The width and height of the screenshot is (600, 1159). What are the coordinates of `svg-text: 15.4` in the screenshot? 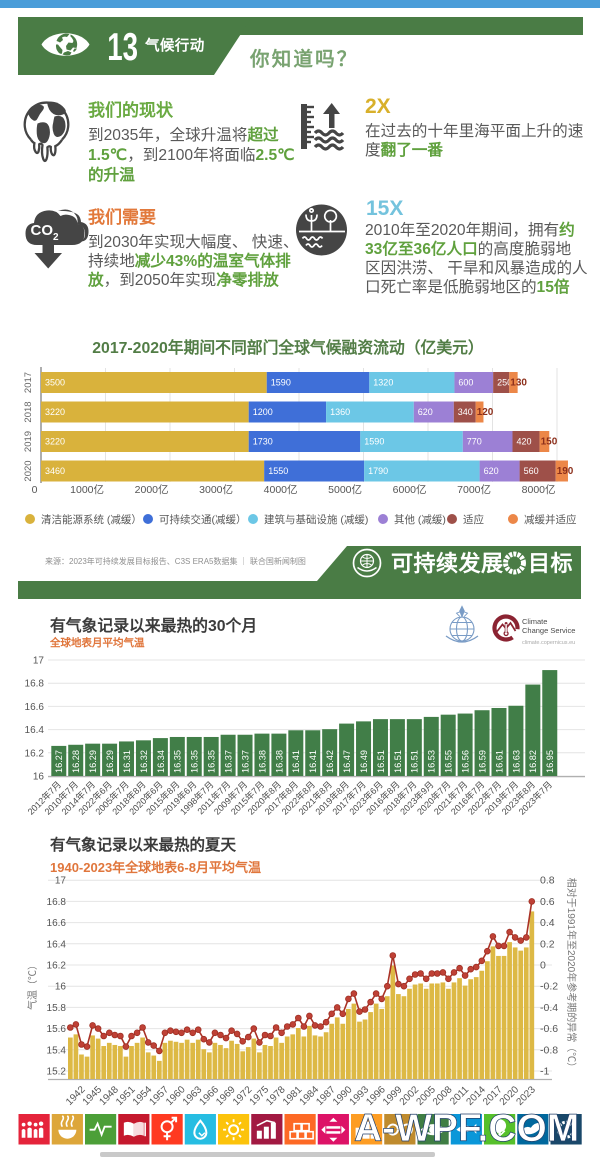 It's located at (57, 1050).